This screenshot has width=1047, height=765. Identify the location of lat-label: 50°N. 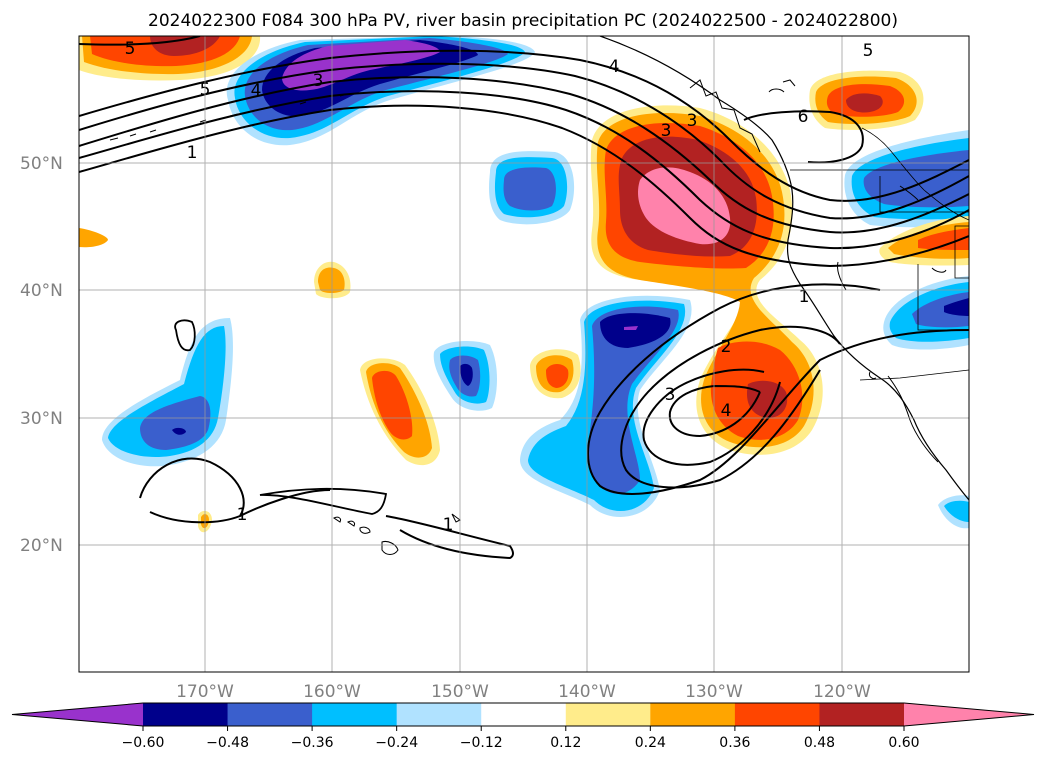
(41, 164).